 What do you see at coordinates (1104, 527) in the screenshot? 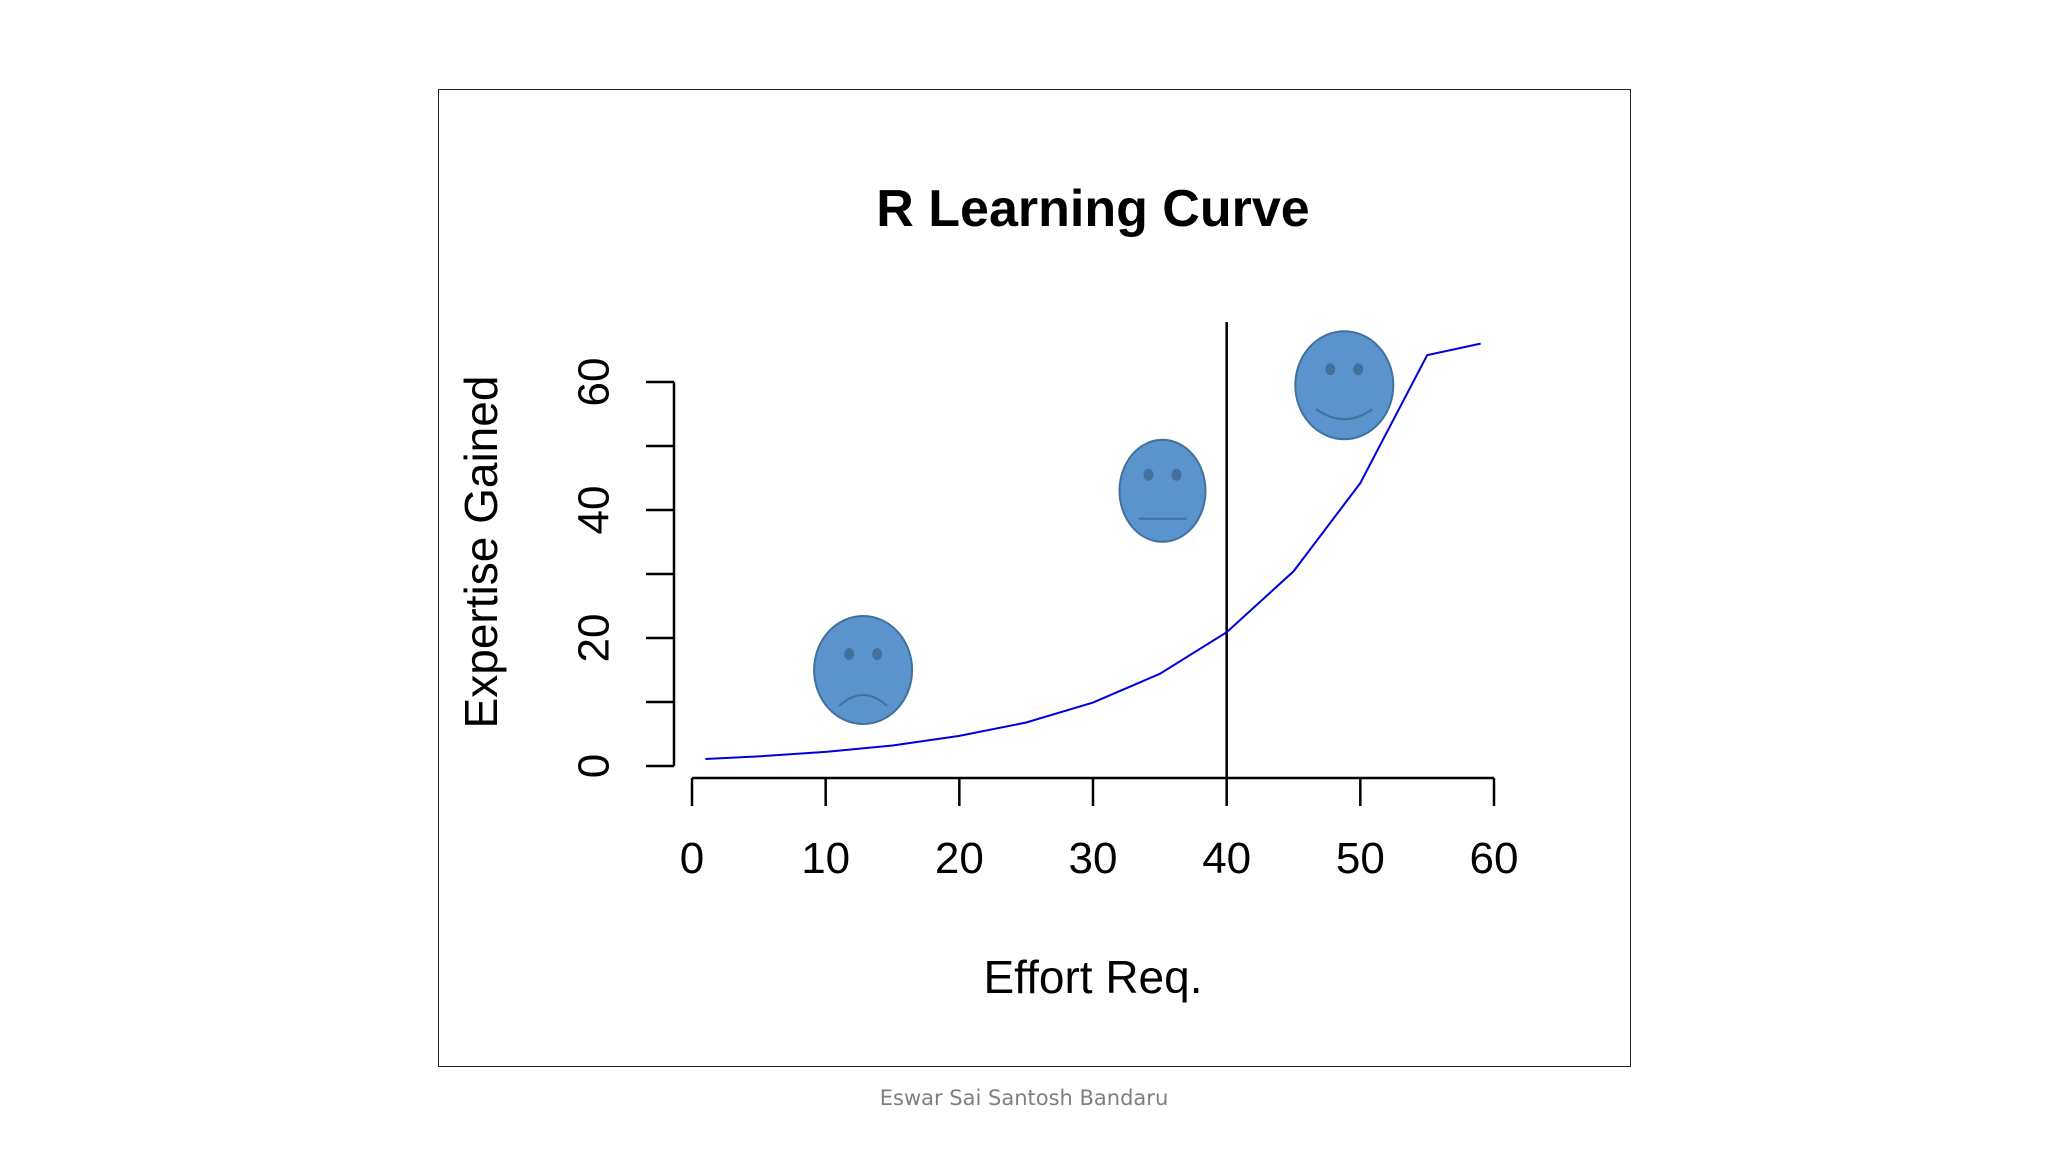
I see `faces-layer` at bounding box center [1104, 527].